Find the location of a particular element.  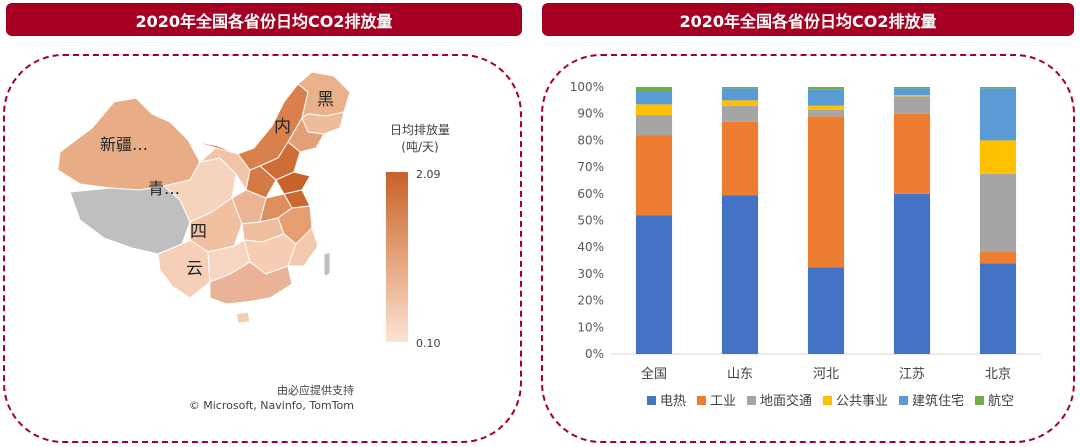

region-hainan is located at coordinates (243, 317).